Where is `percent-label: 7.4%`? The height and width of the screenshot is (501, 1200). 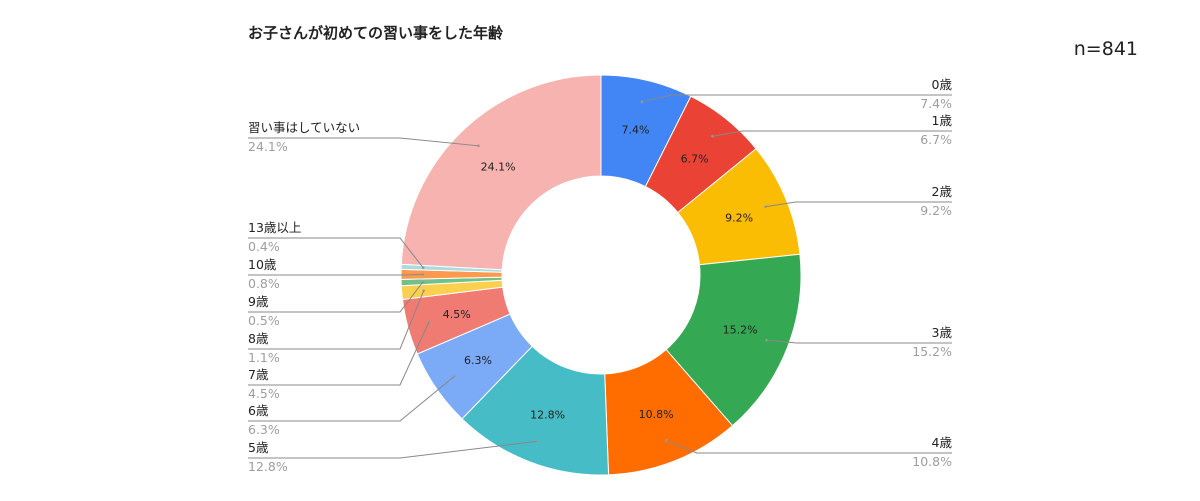 percent-label: 7.4% is located at coordinates (936, 103).